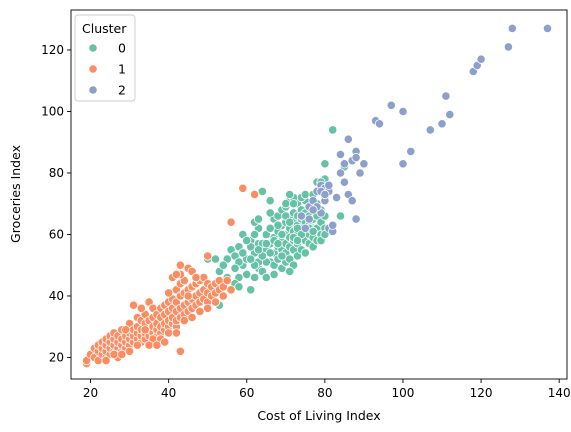 The image size is (571, 432). Describe the element at coordinates (324, 393) in the screenshot. I see `x-tick-label: 80` at that location.